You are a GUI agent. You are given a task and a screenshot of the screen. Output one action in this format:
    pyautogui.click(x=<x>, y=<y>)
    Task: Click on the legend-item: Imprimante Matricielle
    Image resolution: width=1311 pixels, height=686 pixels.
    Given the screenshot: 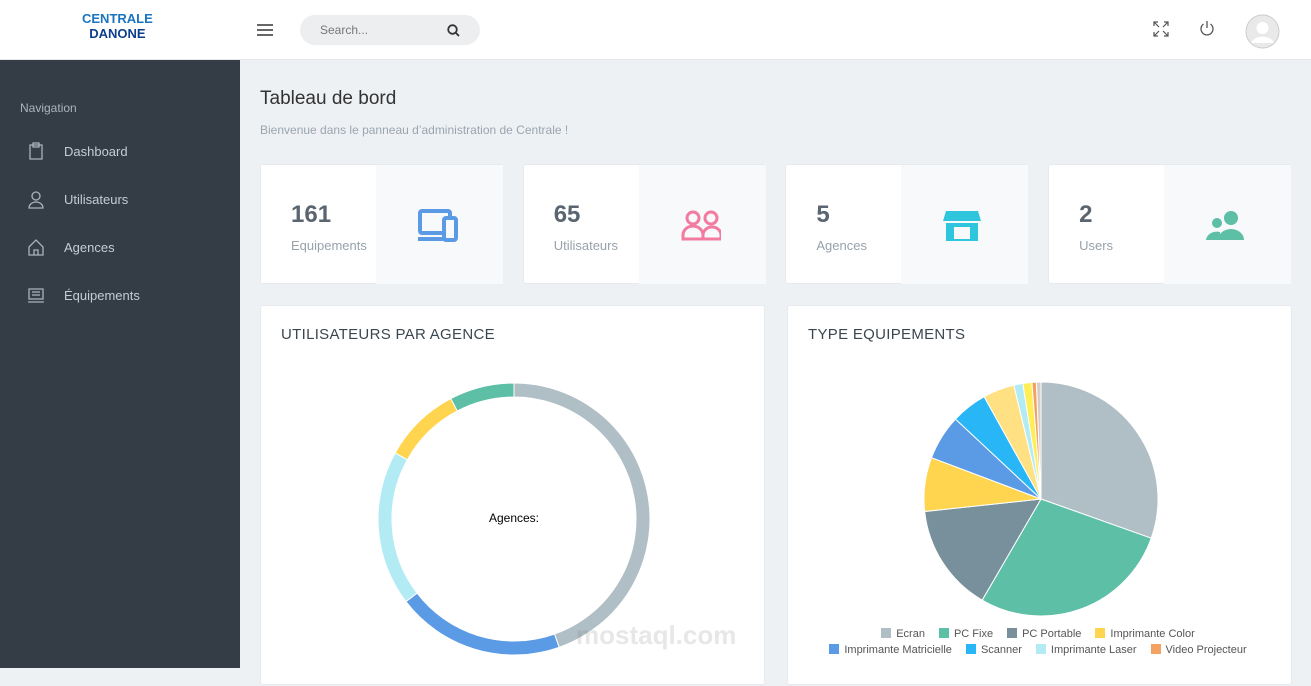 What is the action you would take?
    pyautogui.click(x=890, y=650)
    